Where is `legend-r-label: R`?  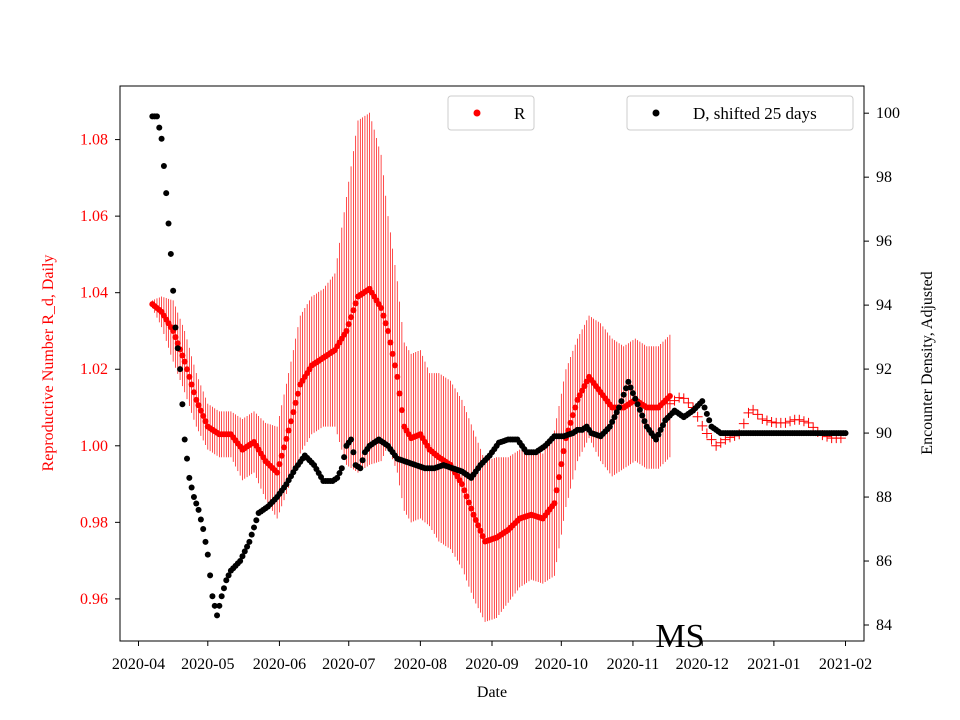 legend-r-label: R is located at coordinates (520, 113).